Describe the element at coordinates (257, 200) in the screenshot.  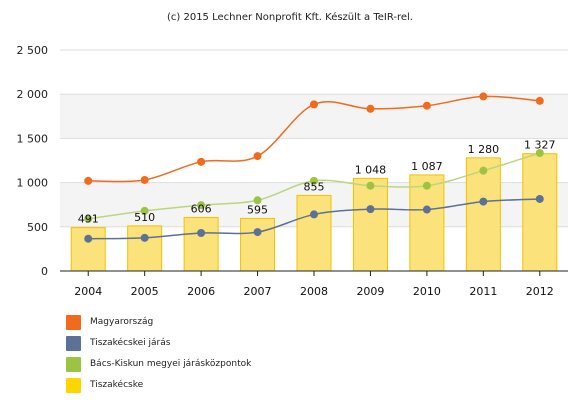
I see `point-2-2007` at that location.